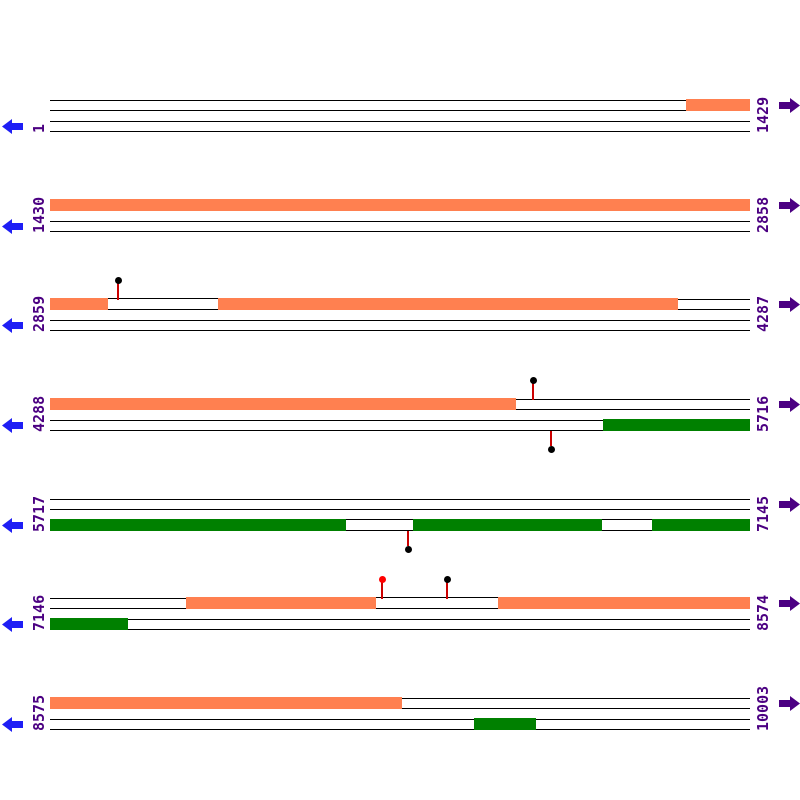 Image resolution: width=800 pixels, height=800 pixels. What do you see at coordinates (39, 214) in the screenshot?
I see `start-coordinate-label: 1430` at bounding box center [39, 214].